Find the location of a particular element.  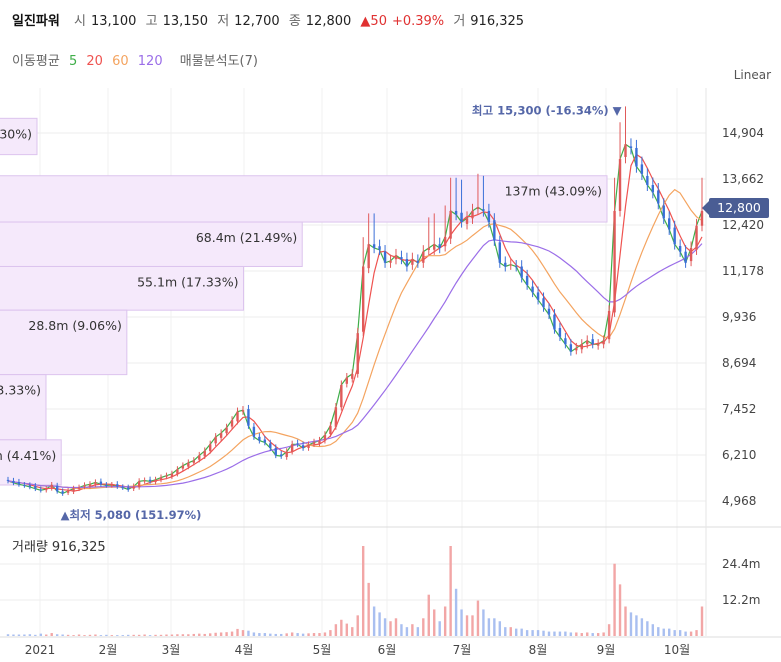

x-tick-label: 2021 is located at coordinates (40, 650).